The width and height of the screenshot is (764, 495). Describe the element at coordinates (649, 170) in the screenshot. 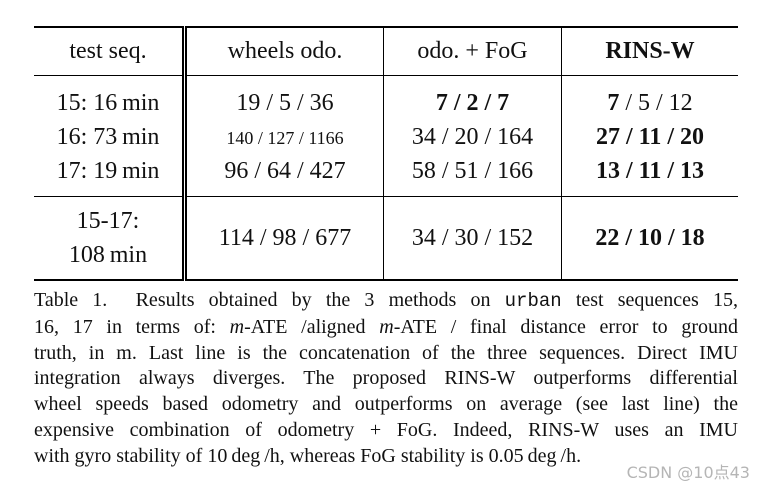

I see `cell-text: 13 / 11 / 13` at that location.